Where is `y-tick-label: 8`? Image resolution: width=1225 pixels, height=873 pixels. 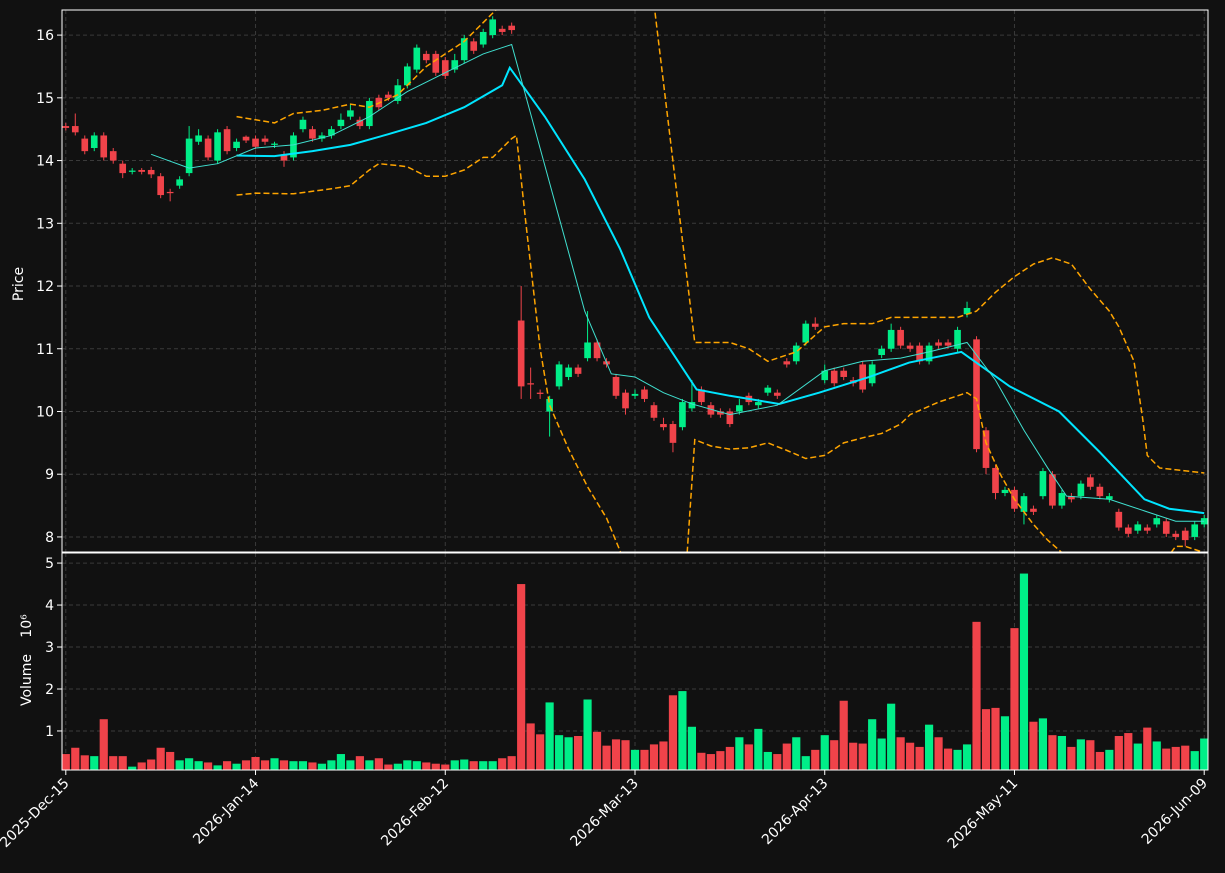
y-tick-label: 8 is located at coordinates (49, 538).